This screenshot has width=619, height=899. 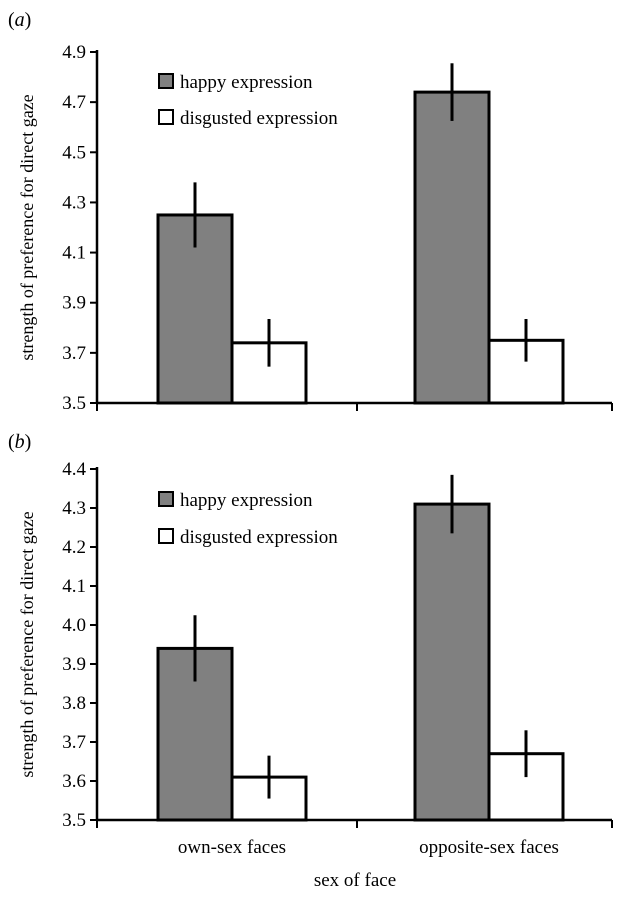 What do you see at coordinates (74, 152) in the screenshot?
I see `y-tick-label: 4.5` at bounding box center [74, 152].